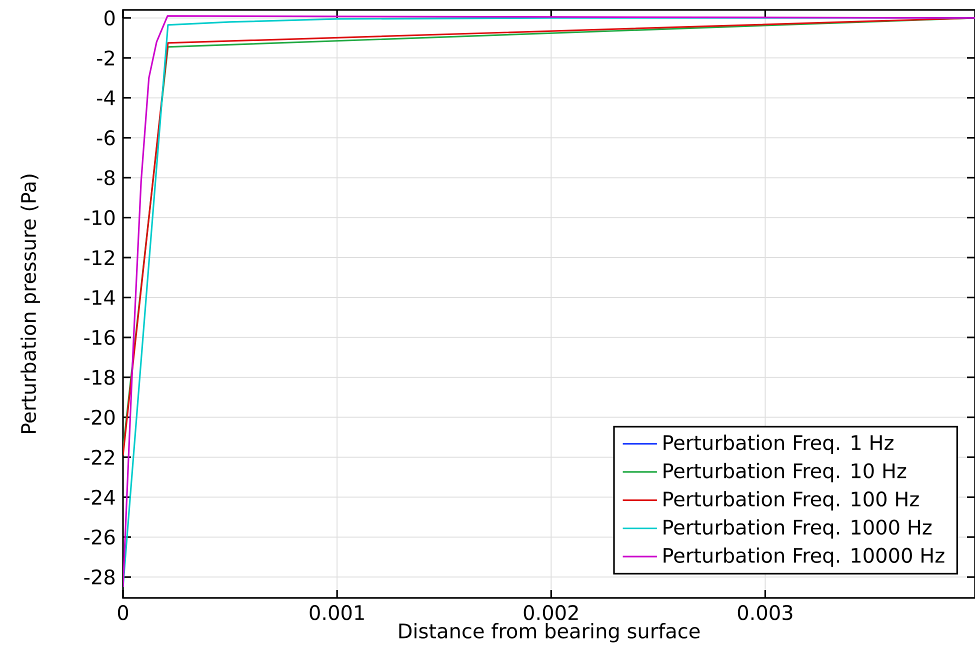 The image size is (975, 651). What do you see at coordinates (791, 500) in the screenshot?
I see `legend-label: Perturbation Freq. 100 Hz` at bounding box center [791, 500].